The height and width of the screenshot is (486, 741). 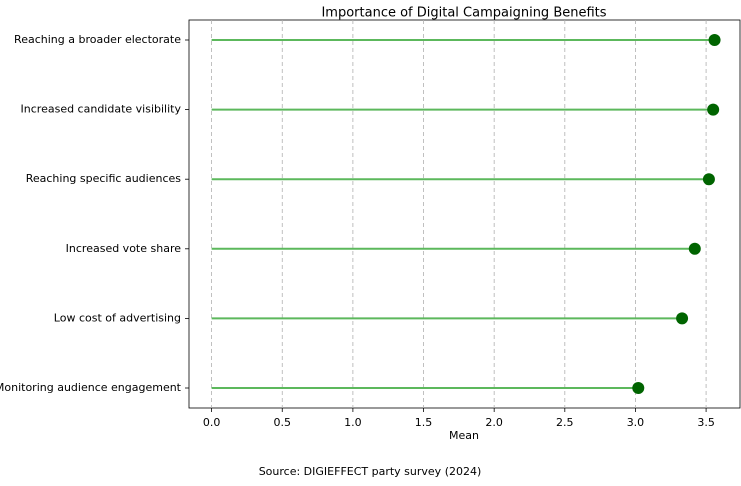 What do you see at coordinates (636, 422) in the screenshot?
I see `x-tick-label: 3.0` at bounding box center [636, 422].